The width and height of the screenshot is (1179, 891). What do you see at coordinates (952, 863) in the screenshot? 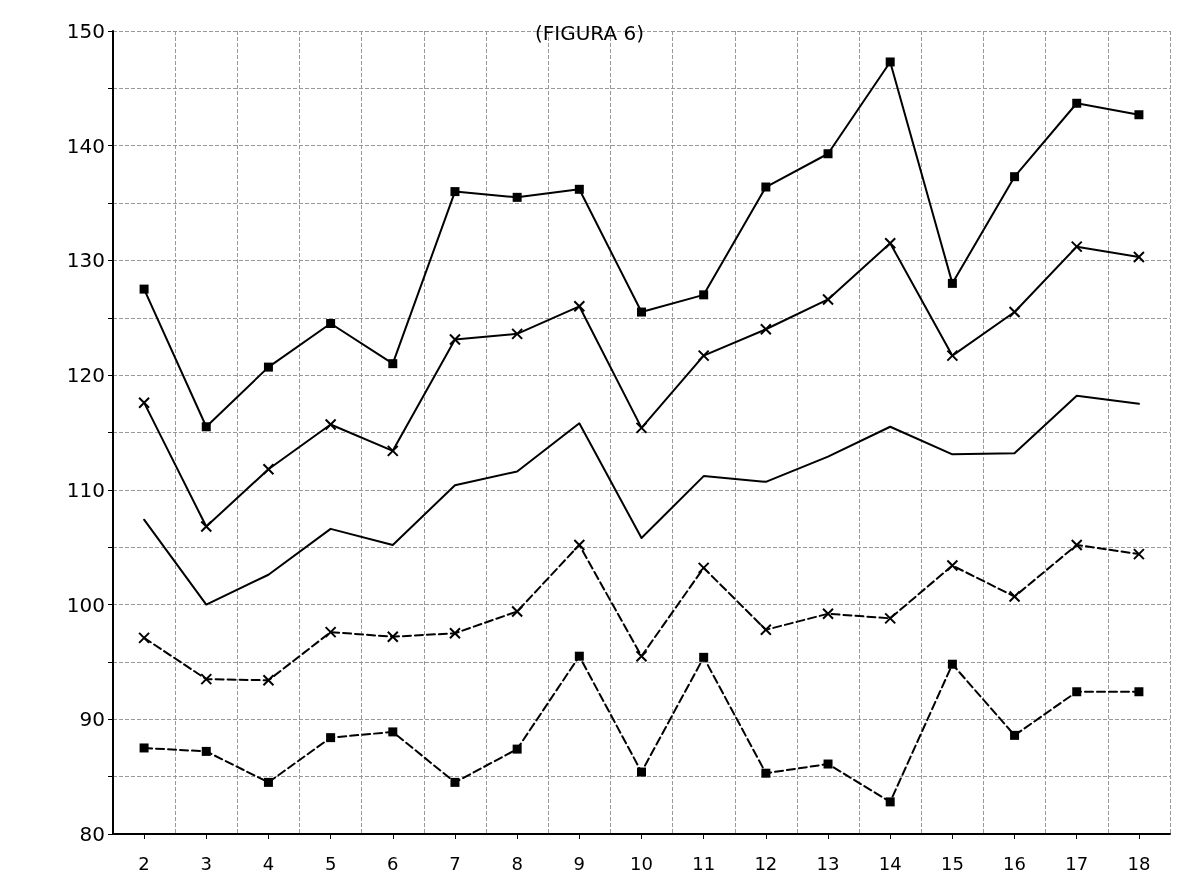
I see `x-tick-label: 15` at bounding box center [952, 863].